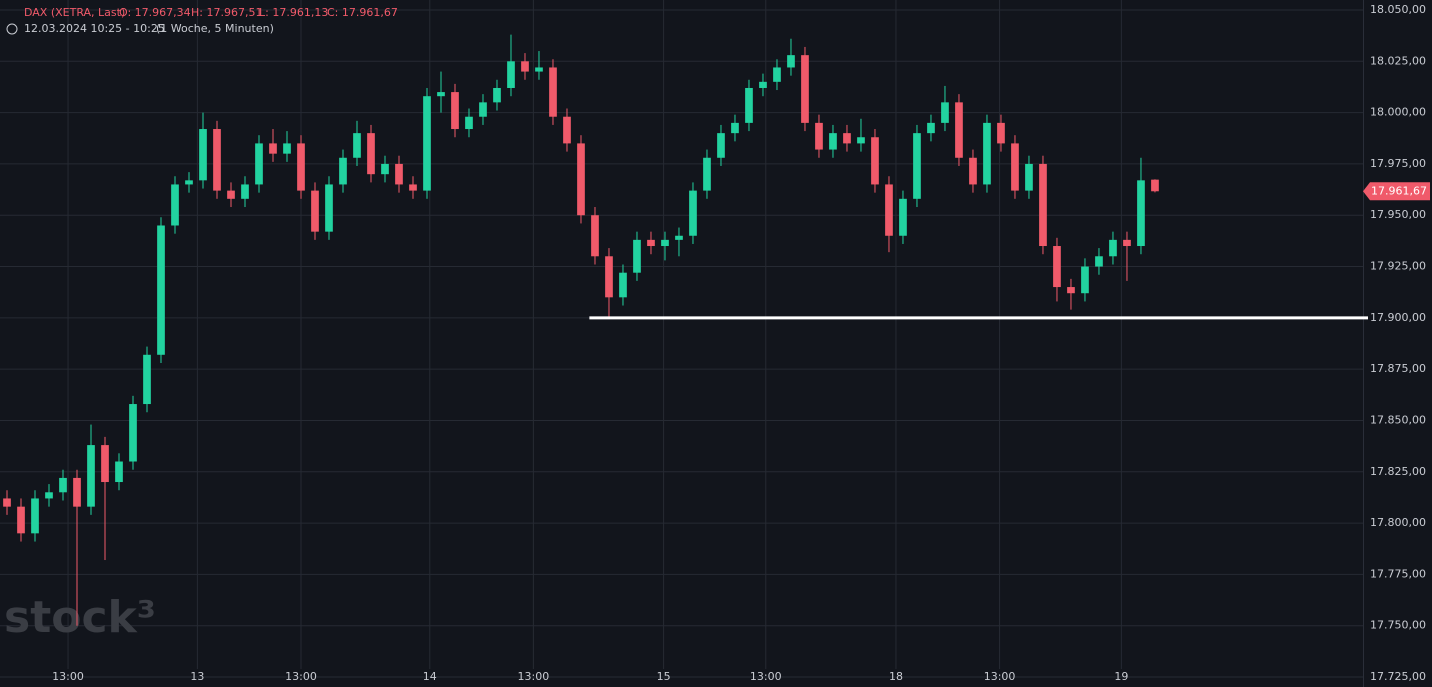 The width and height of the screenshot is (1432, 687). Describe the element at coordinates (1398, 214) in the screenshot. I see `y-tick-label: 17.950,00` at that location.